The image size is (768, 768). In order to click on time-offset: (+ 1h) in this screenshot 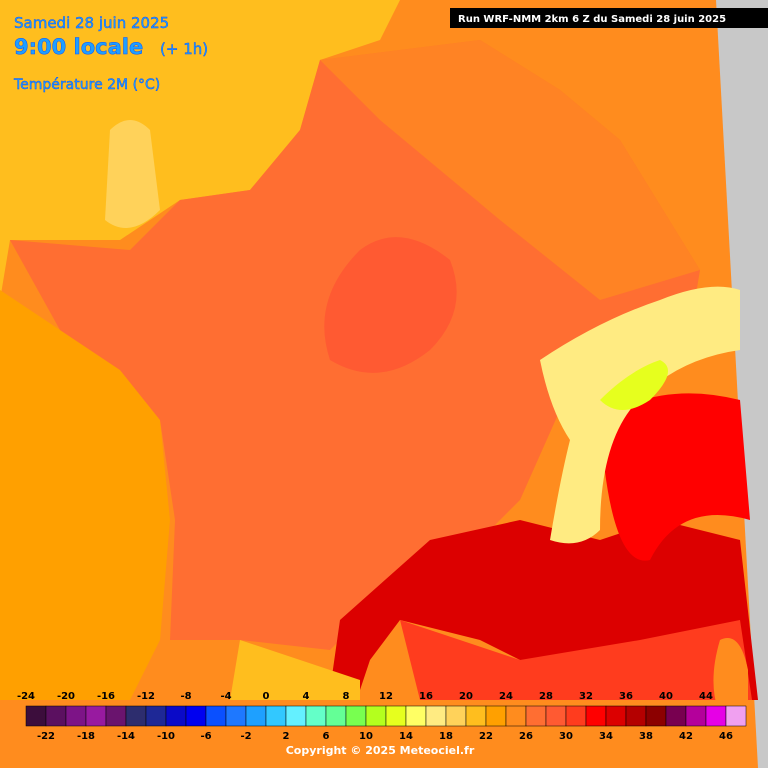, I will do `click(184, 49)`.